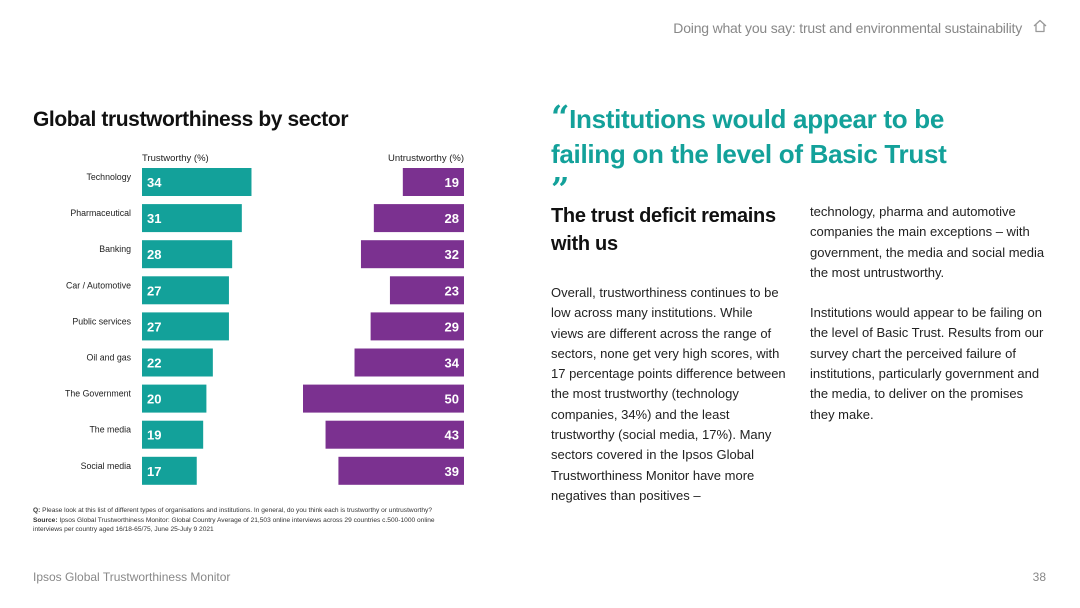 The height and width of the screenshot is (608, 1080). What do you see at coordinates (45, 520) in the screenshot?
I see `footnote-source-label: Source:` at bounding box center [45, 520].